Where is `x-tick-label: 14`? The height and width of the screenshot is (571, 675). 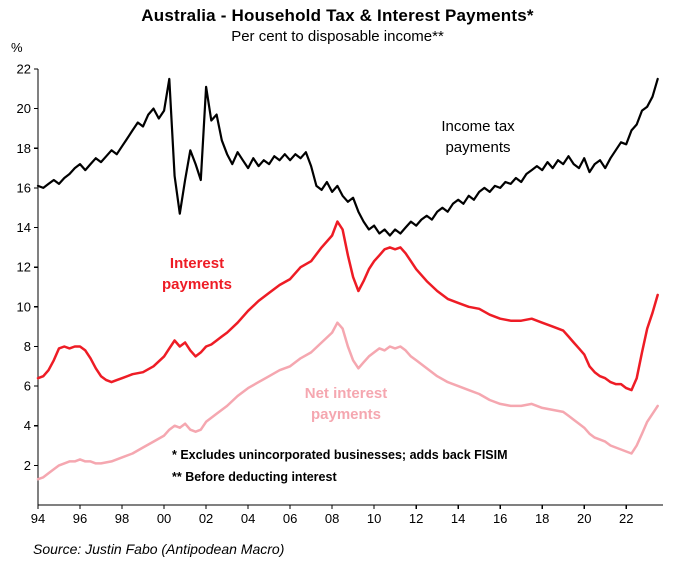 x-tick-label: 14 is located at coordinates (458, 518).